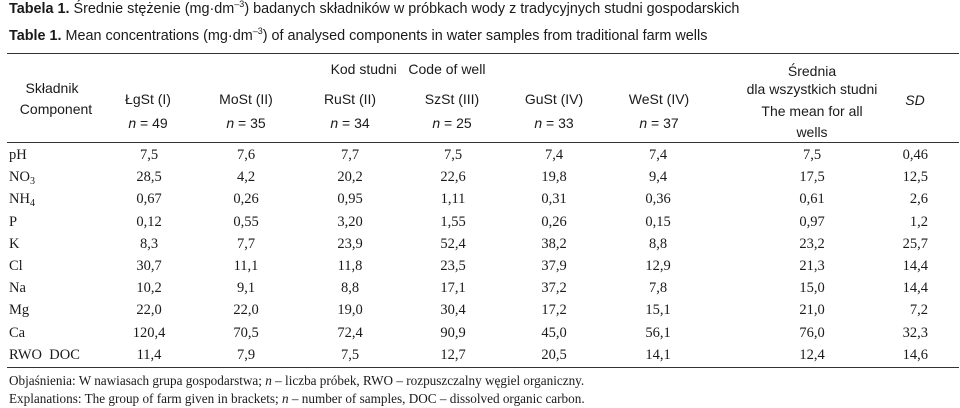  I want to click on header-sample-count: n = 33, so click(553, 123).